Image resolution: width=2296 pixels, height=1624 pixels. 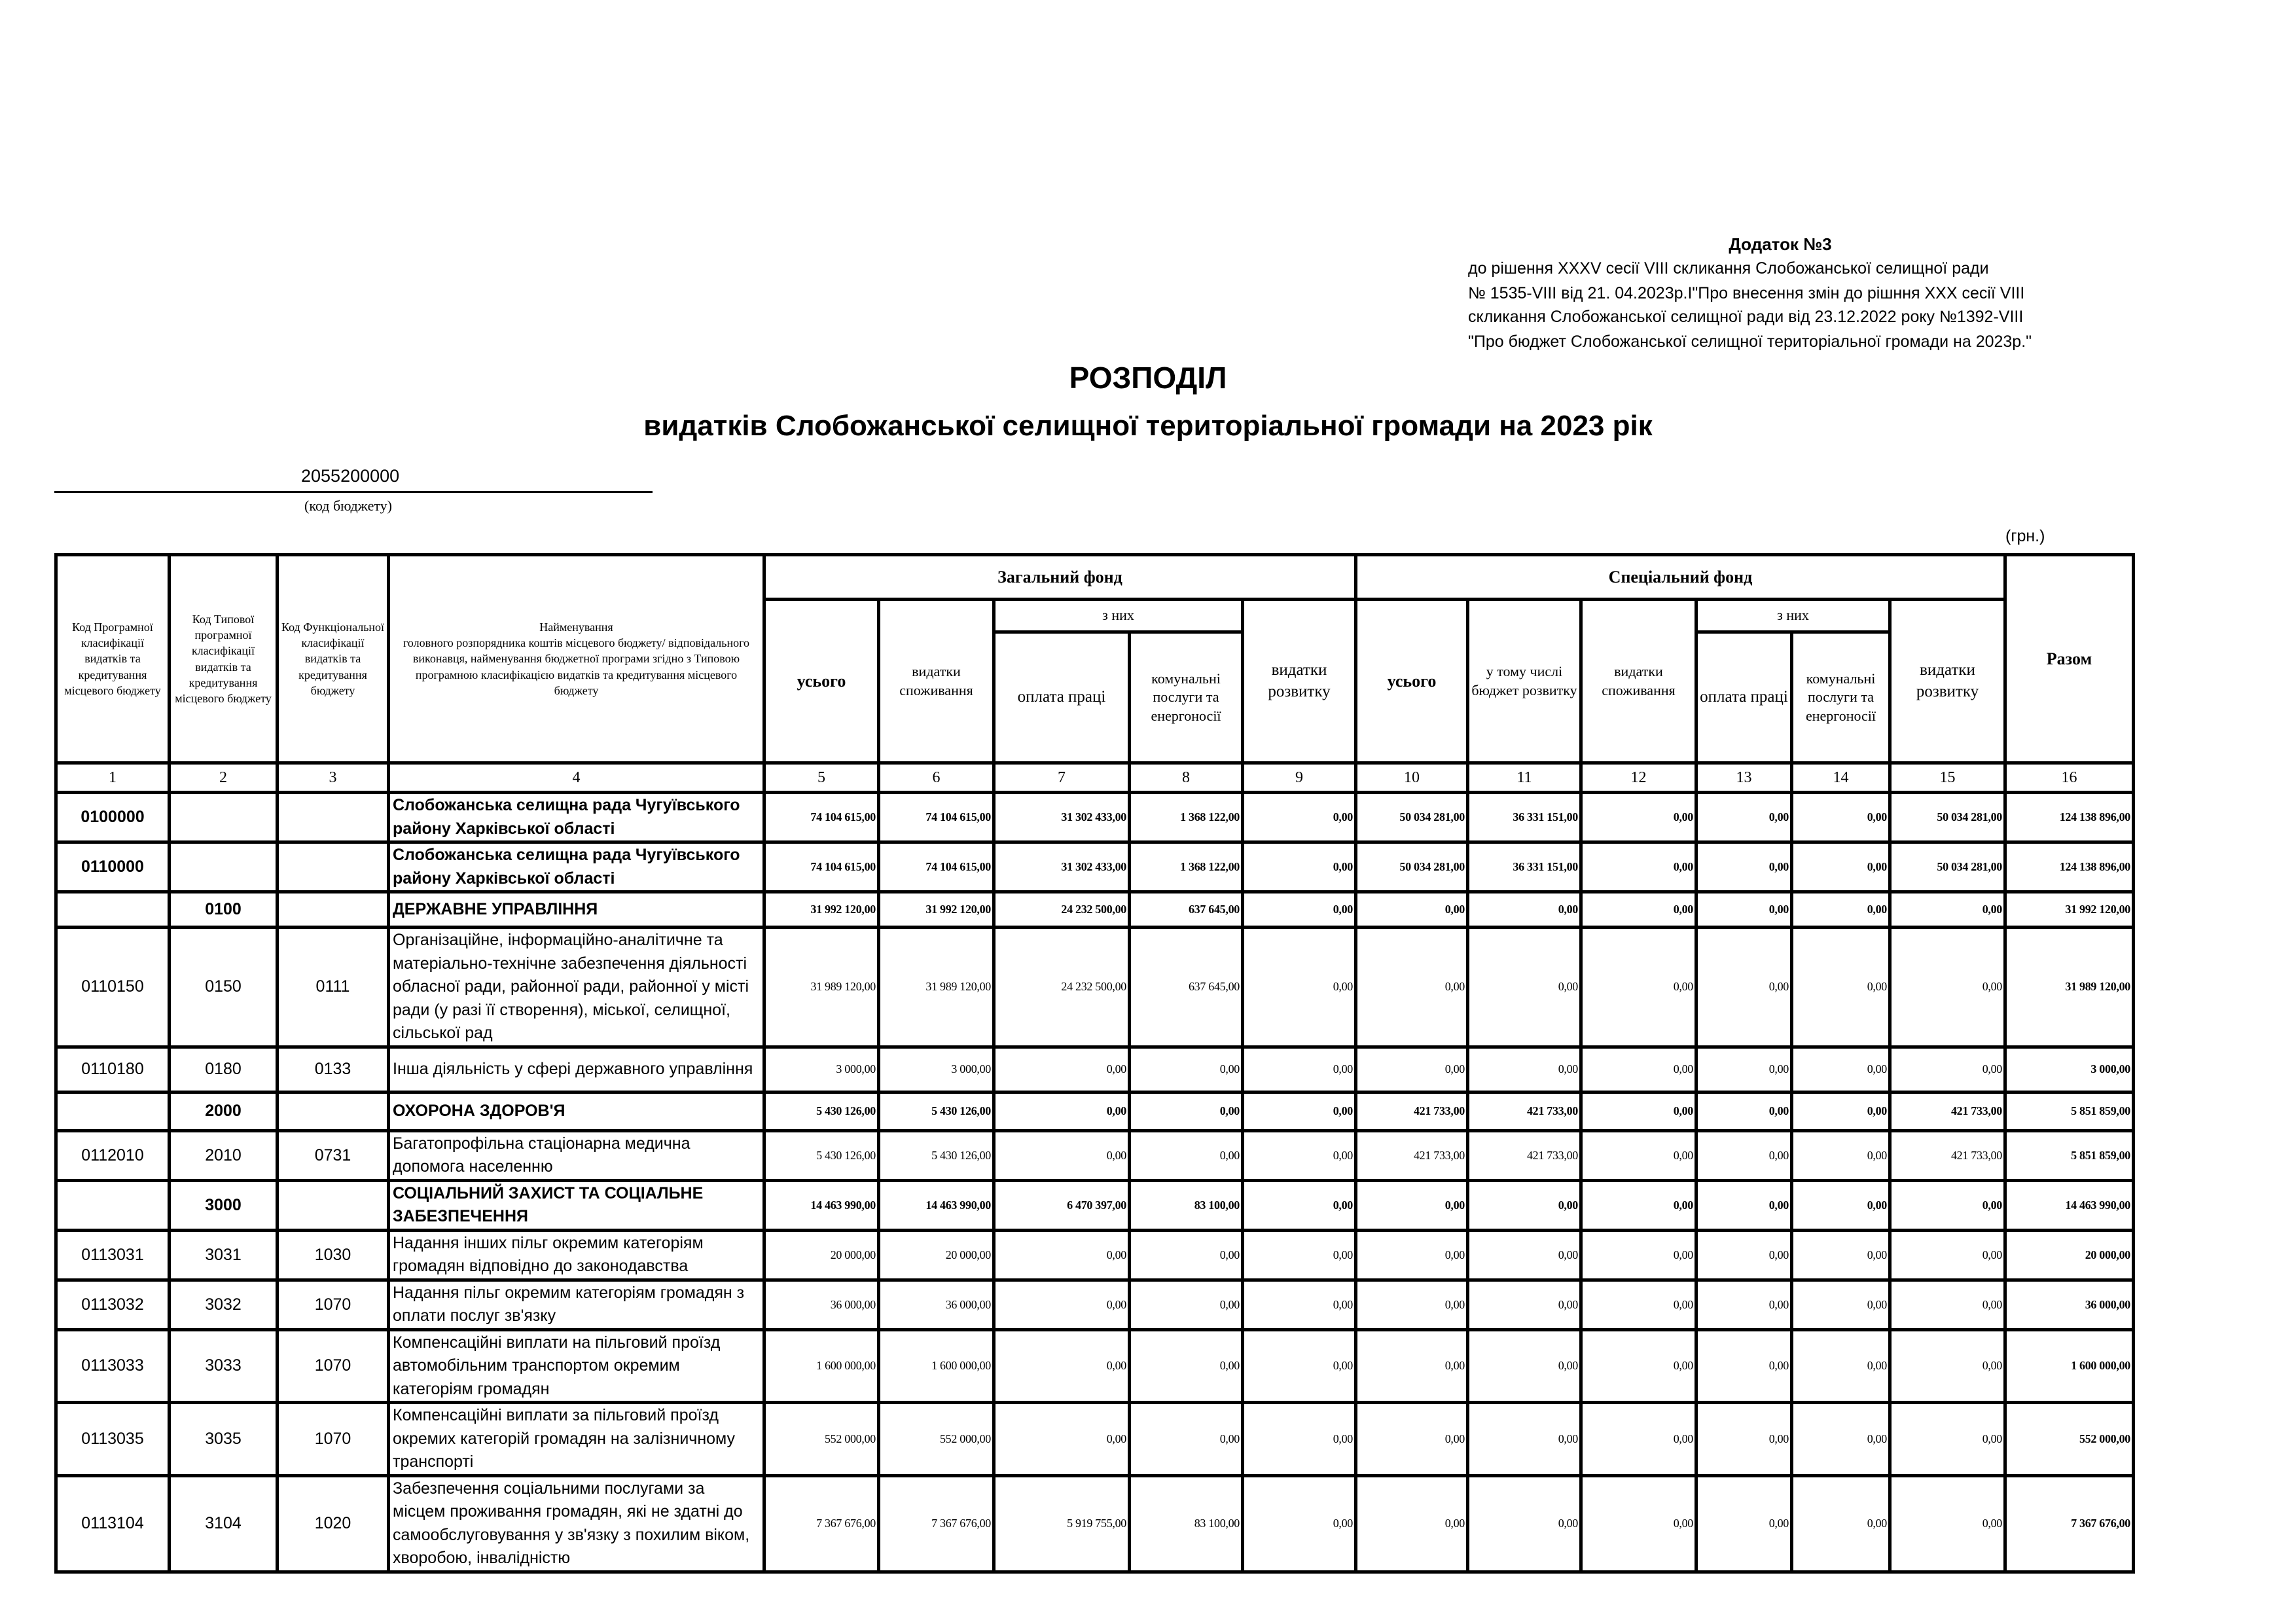 What do you see at coordinates (223, 1111) in the screenshot?
I see `typical-program-code: 2000` at bounding box center [223, 1111].